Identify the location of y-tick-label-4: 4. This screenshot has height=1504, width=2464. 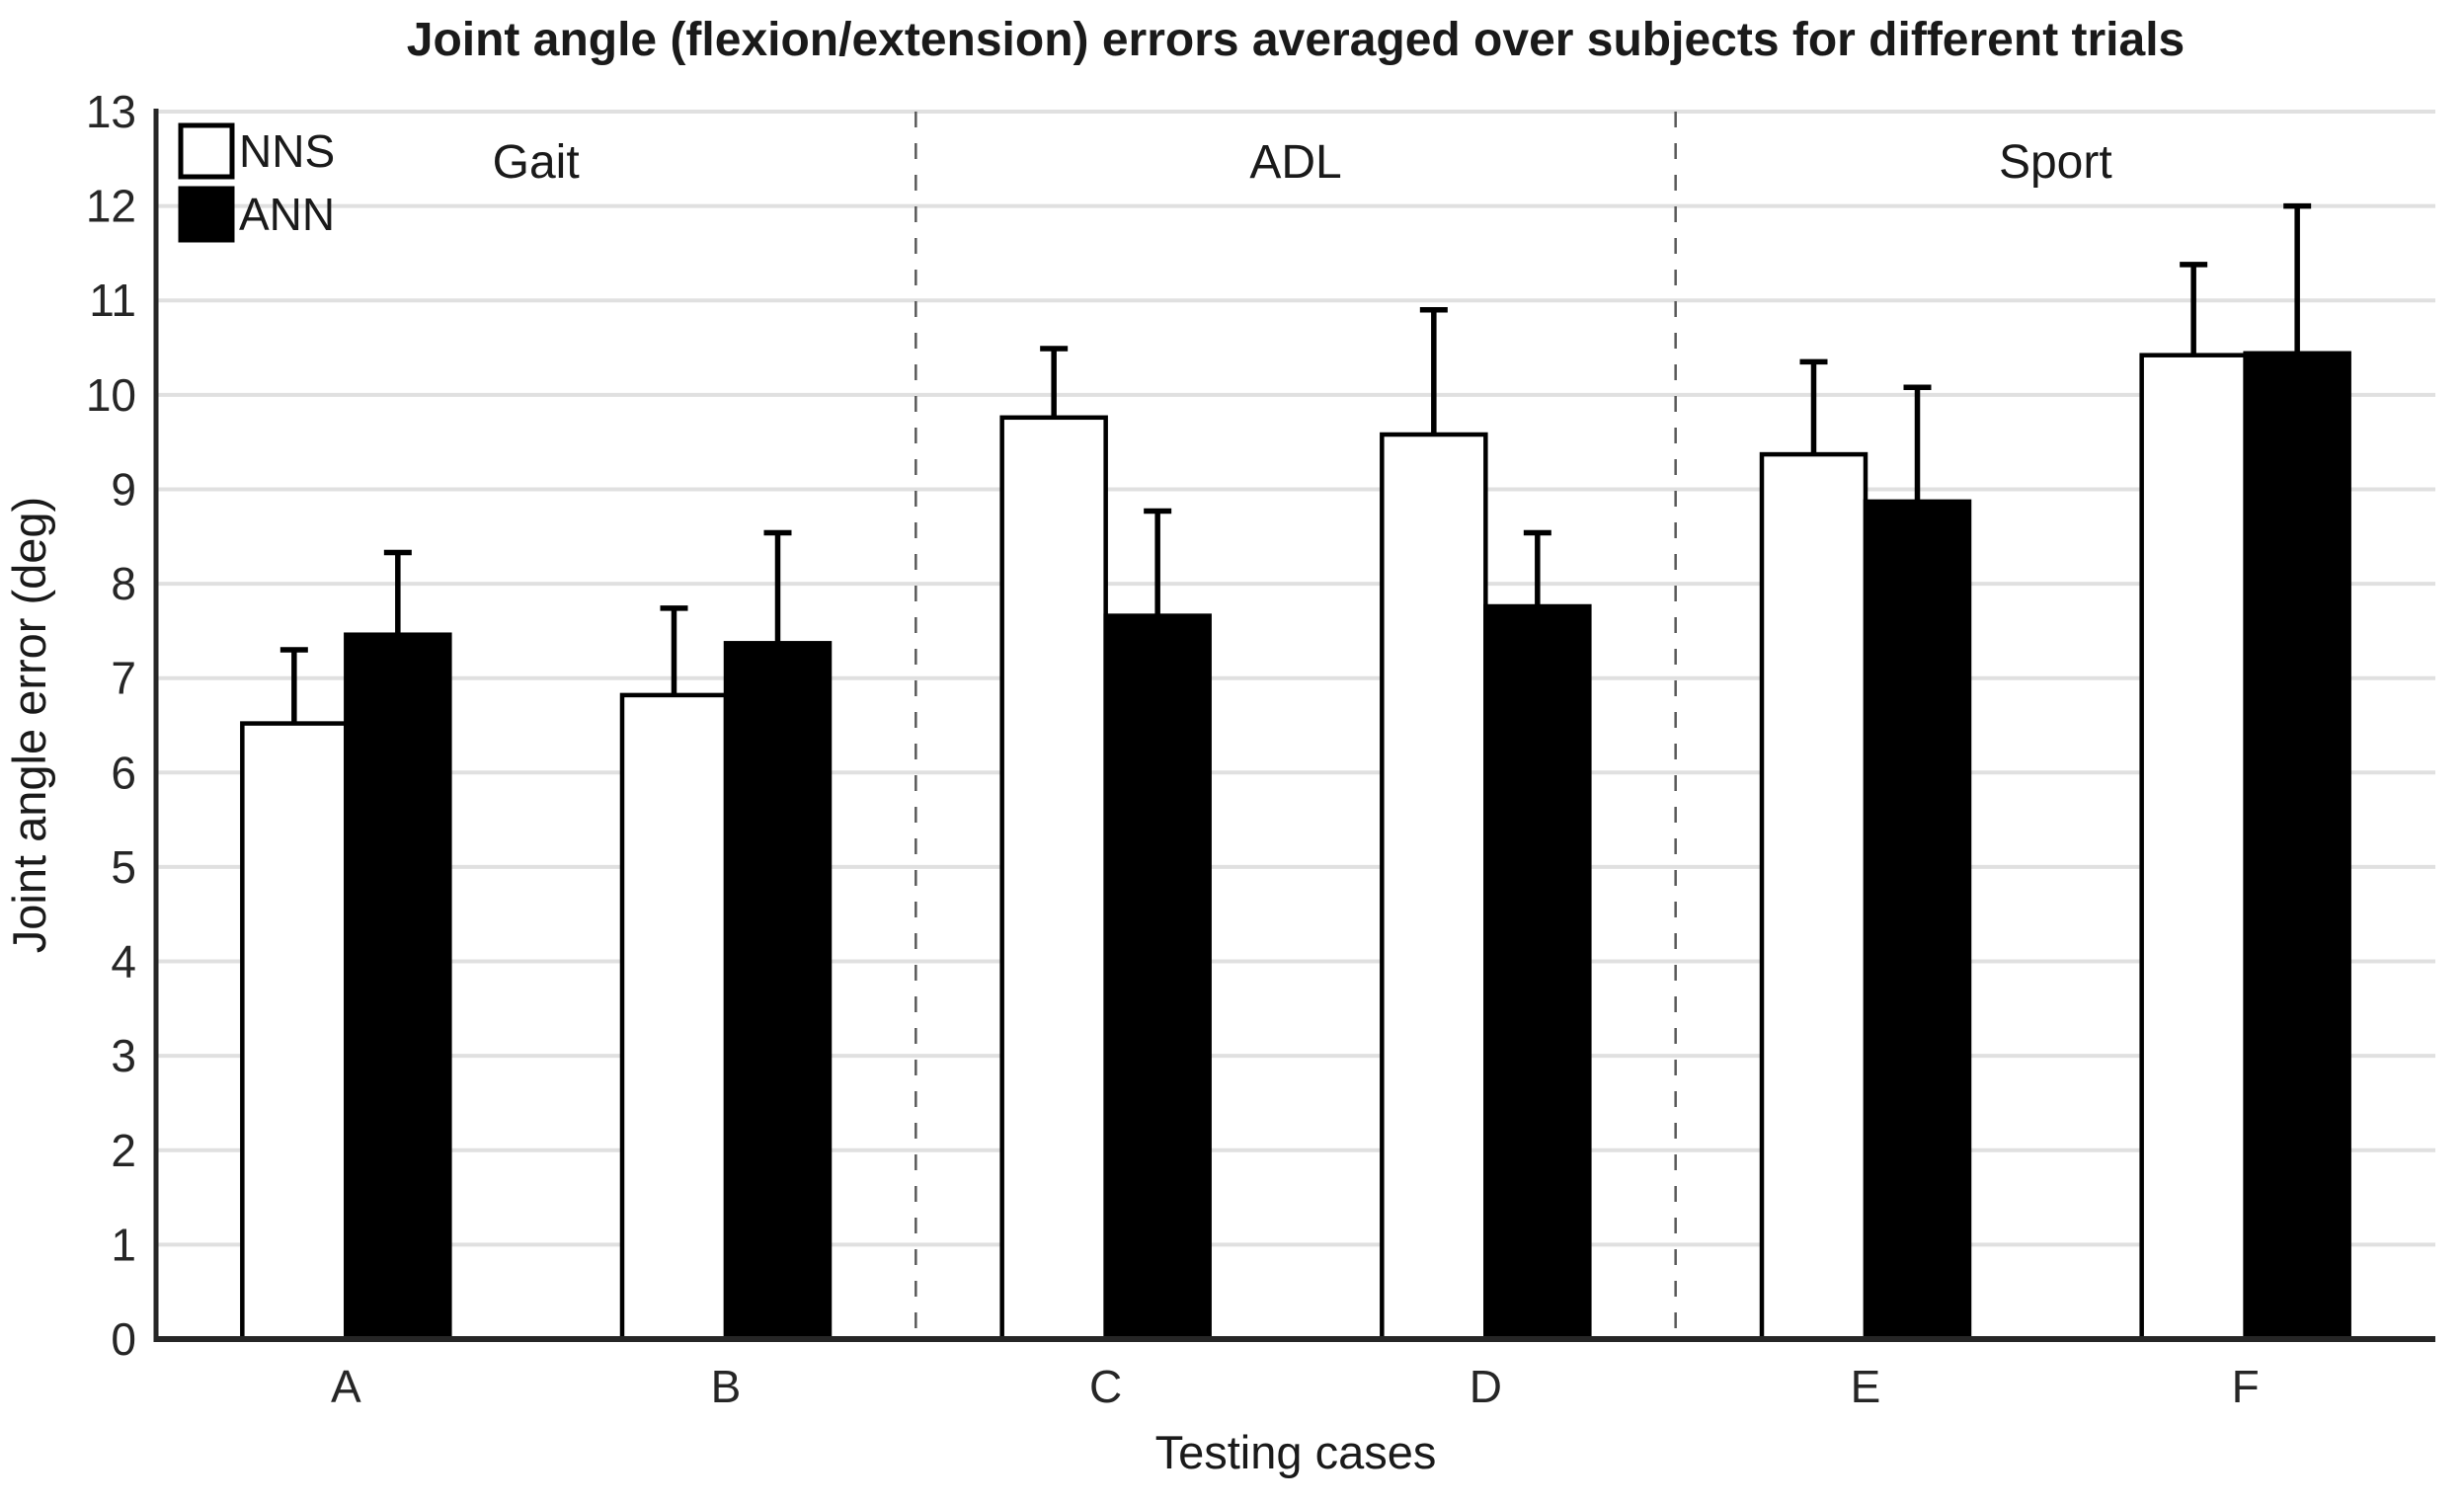
(123, 962).